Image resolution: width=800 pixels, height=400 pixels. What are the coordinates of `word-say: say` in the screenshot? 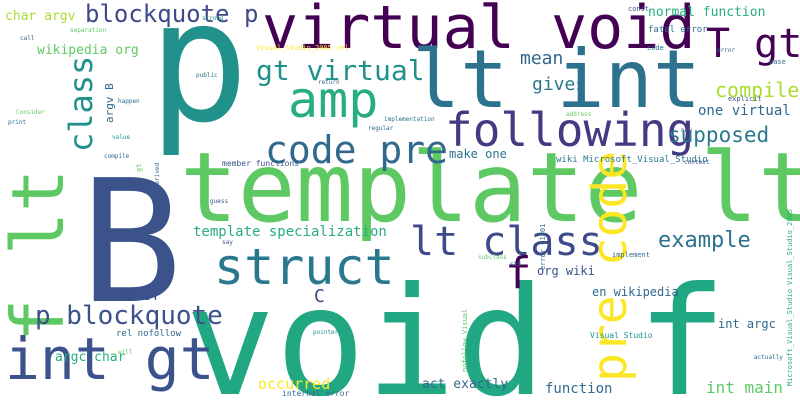 It's located at (227, 242).